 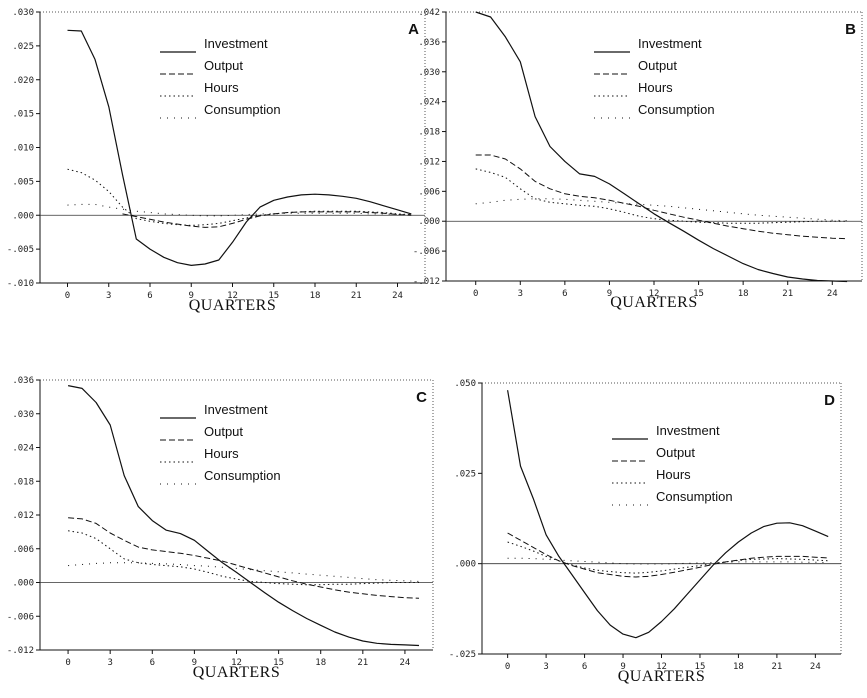 I want to click on panel-letter: A, so click(x=413, y=29).